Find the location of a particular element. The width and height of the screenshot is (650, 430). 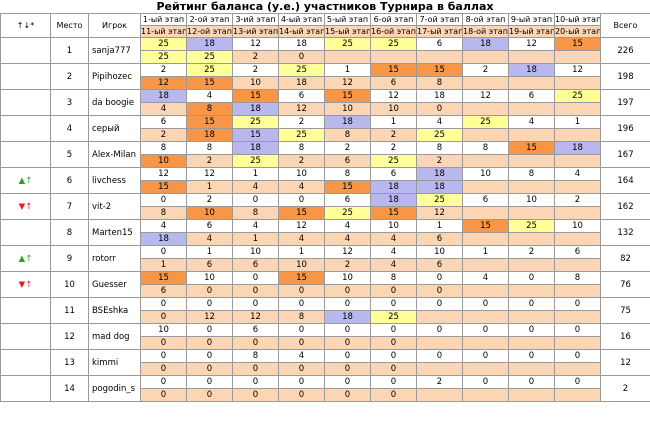

total-cell: 16 is located at coordinates (625, 336).